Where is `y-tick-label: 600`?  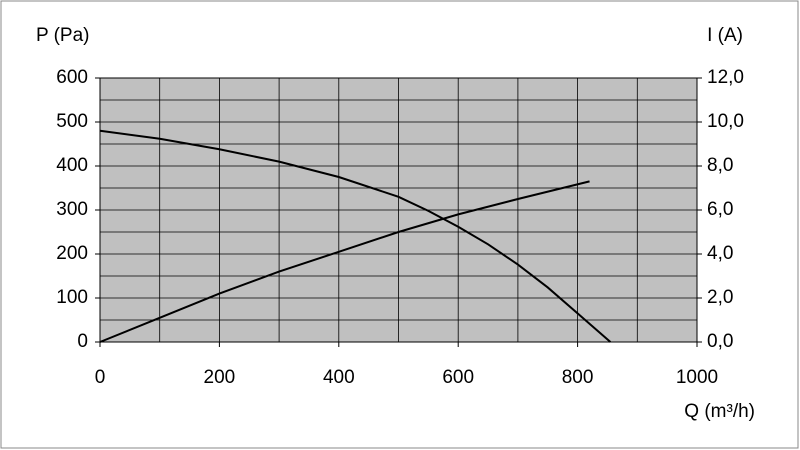
y-tick-label: 600 is located at coordinates (72, 77).